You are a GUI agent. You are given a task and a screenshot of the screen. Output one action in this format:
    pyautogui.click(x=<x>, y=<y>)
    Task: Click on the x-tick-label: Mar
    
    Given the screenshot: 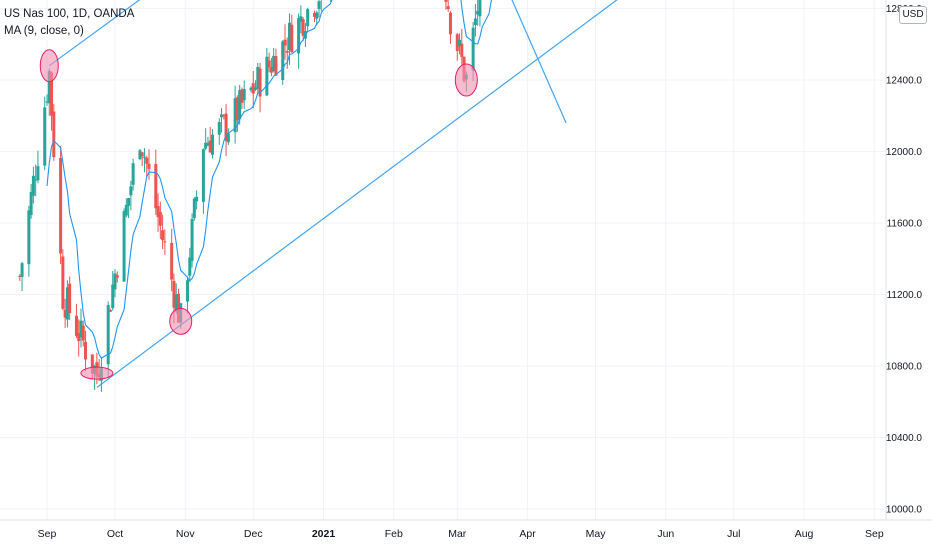 What is the action you would take?
    pyautogui.click(x=457, y=534)
    